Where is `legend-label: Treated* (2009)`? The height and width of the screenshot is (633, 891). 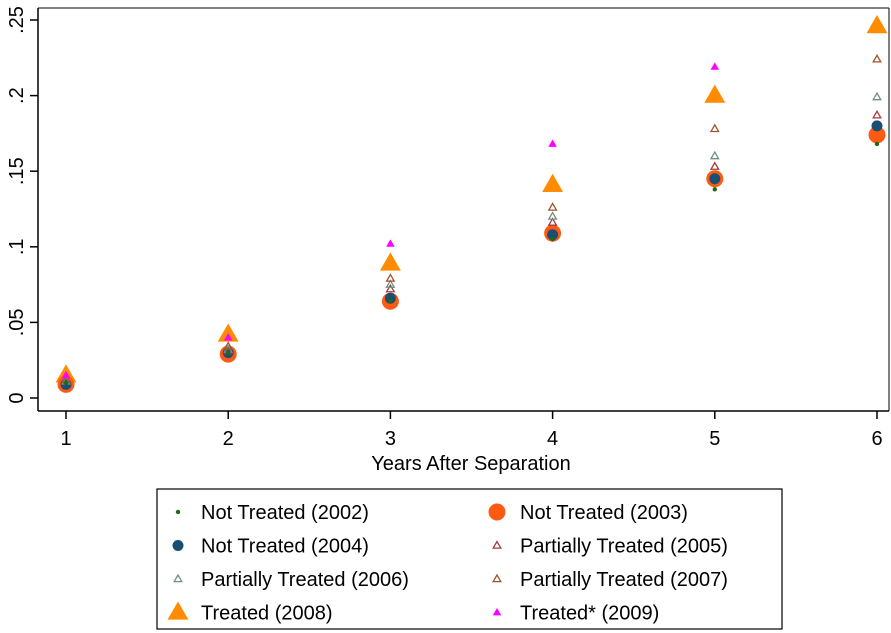 legend-label: Treated* (2009) is located at coordinates (589, 614).